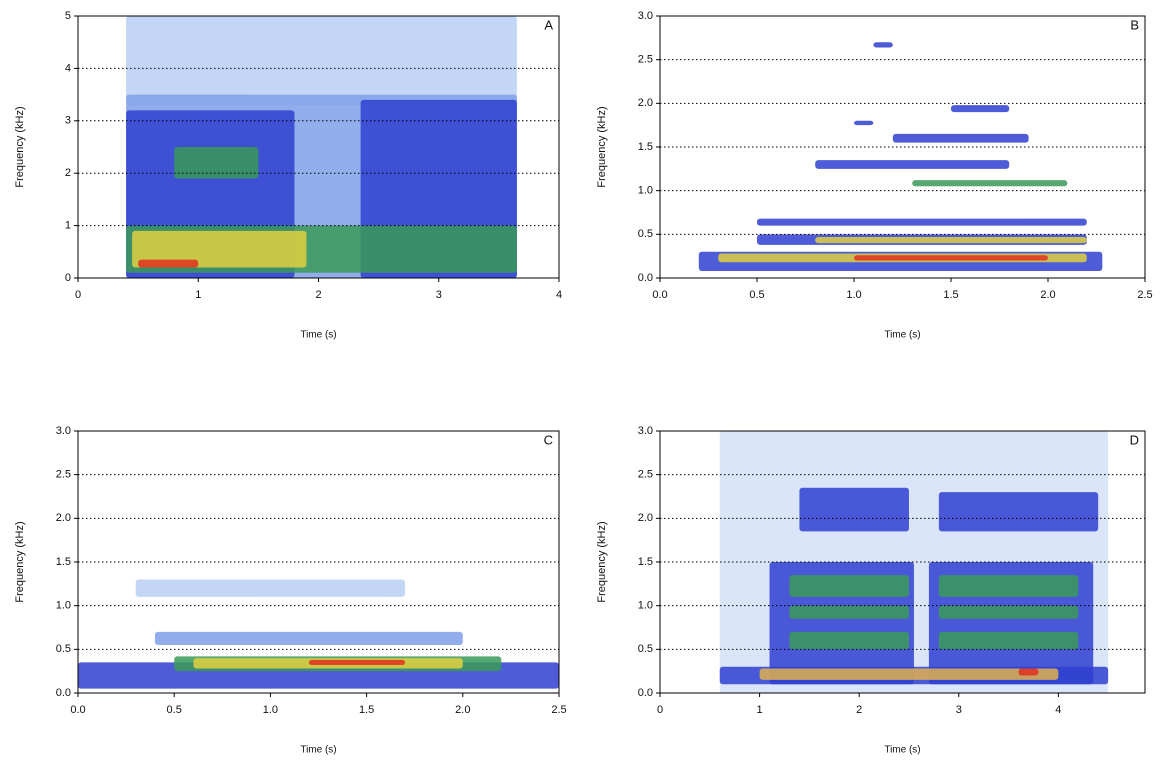 Image resolution: width=1161 pixels, height=760 pixels. I want to click on panel-label: A, so click(548, 24).